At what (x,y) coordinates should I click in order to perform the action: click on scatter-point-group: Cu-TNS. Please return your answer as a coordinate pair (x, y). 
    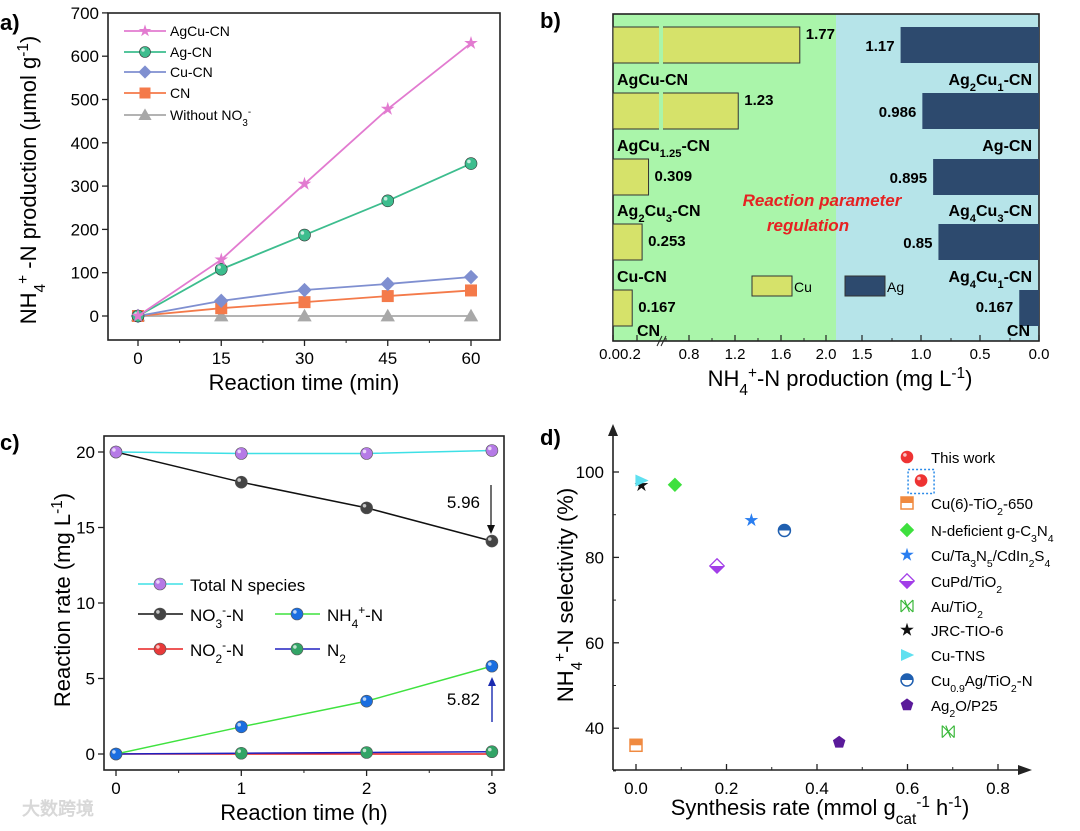
    Looking at the image, I should click on (810, 569).